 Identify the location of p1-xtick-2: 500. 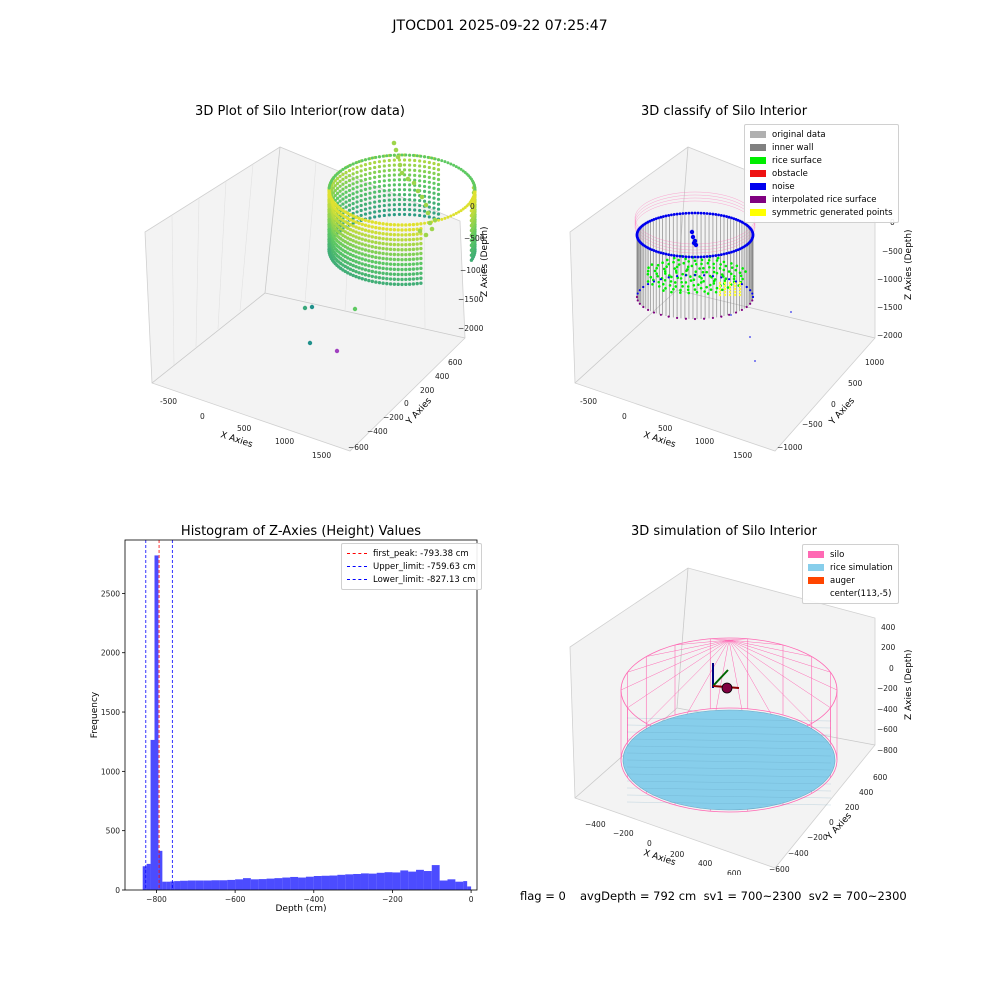
(244, 428).